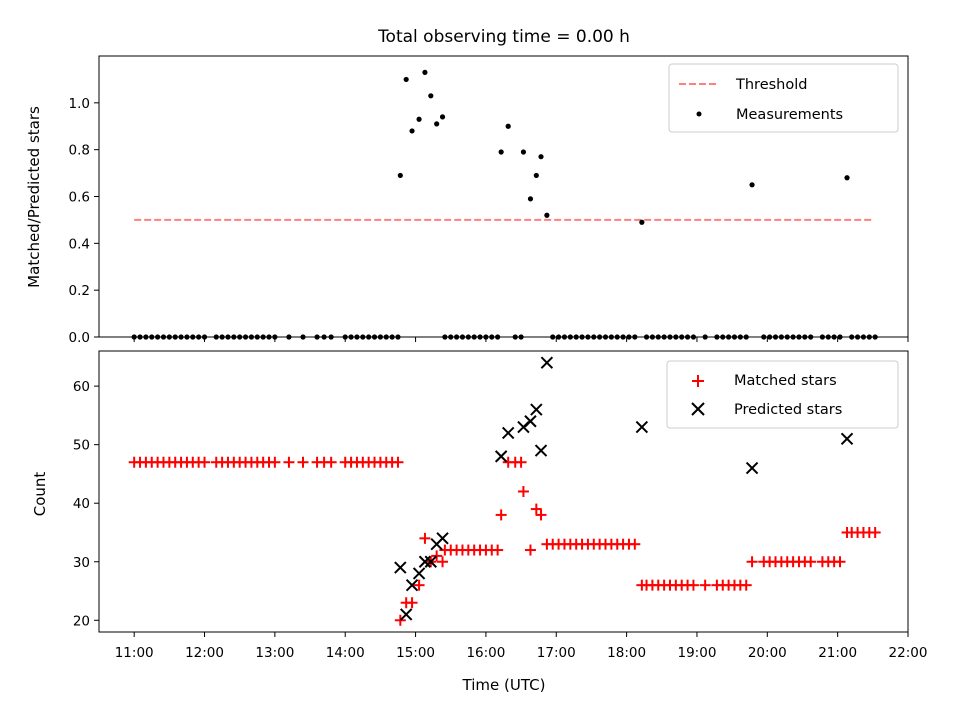 This screenshot has height=720, width=960. I want to click on x-tick-label: 22:00, so click(908, 653).